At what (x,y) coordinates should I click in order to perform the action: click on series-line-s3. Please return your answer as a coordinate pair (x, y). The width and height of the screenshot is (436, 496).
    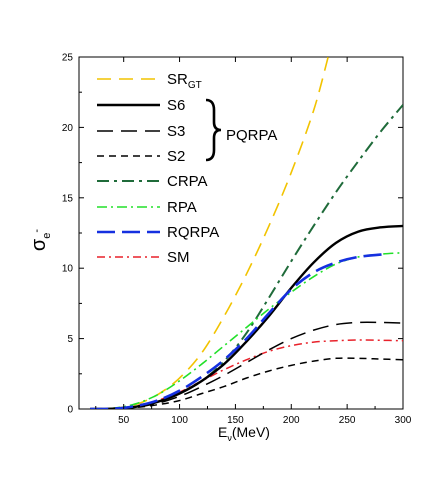
    Looking at the image, I should click on (246, 365).